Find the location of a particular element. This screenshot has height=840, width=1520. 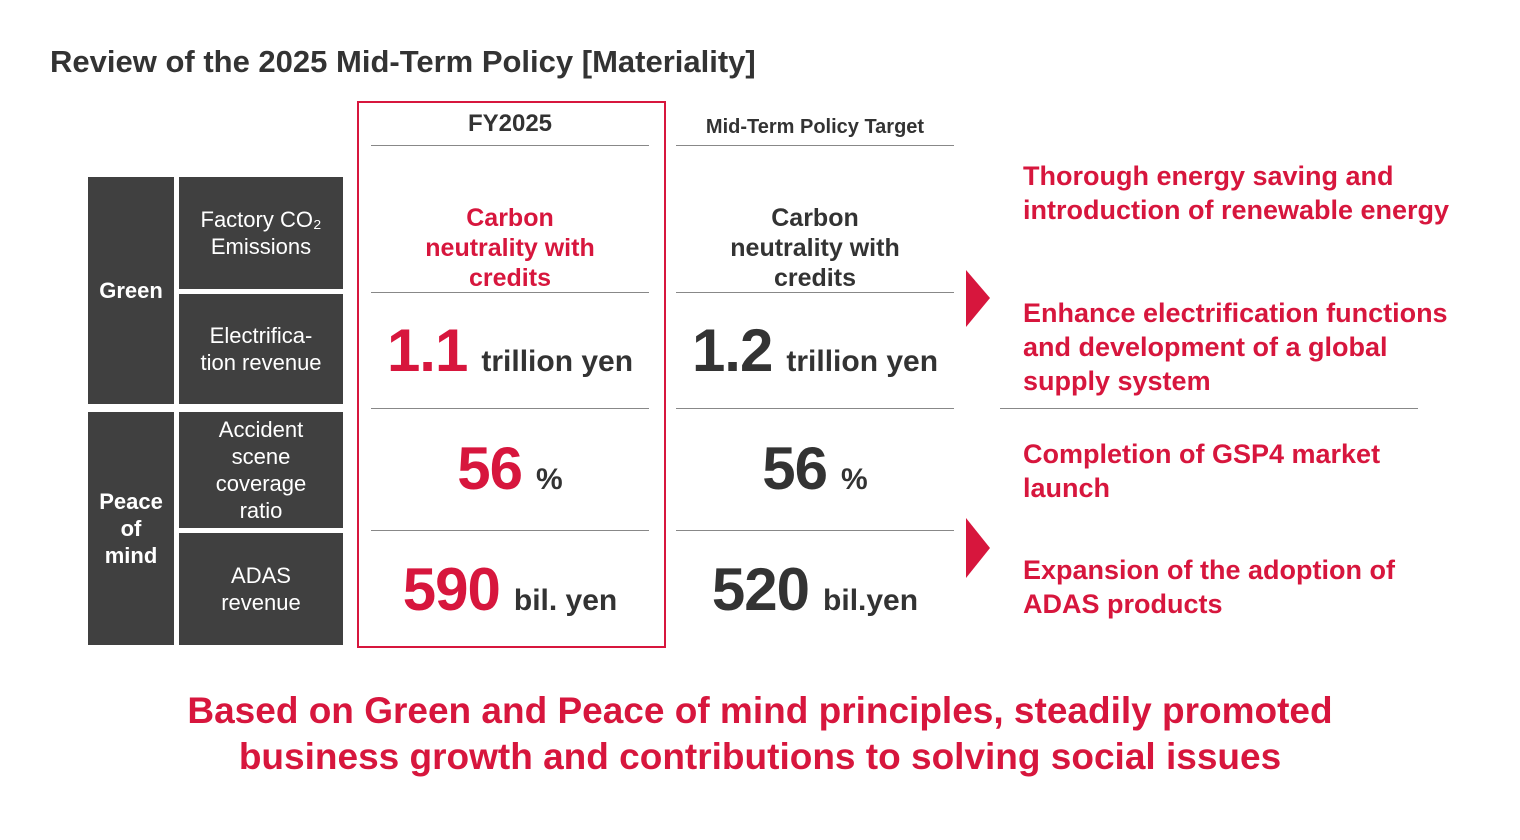

group-label: Peace of mind is located at coordinates (131, 528).